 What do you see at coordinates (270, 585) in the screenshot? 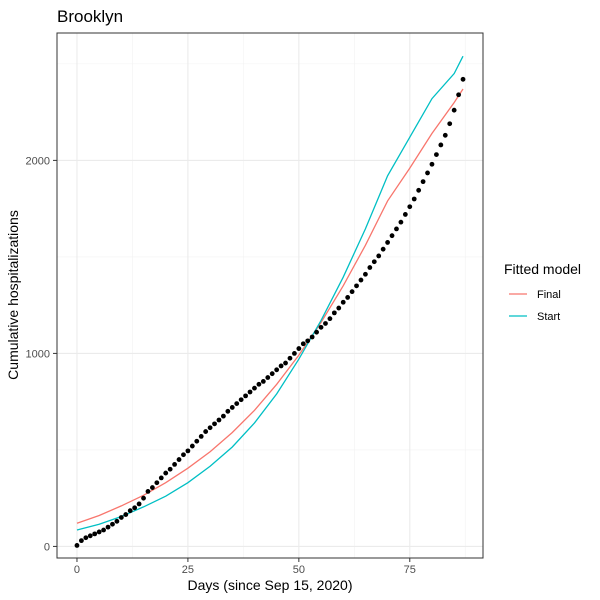
I see `x-axis-title: Days (since Sep 15, 2020)` at bounding box center [270, 585].